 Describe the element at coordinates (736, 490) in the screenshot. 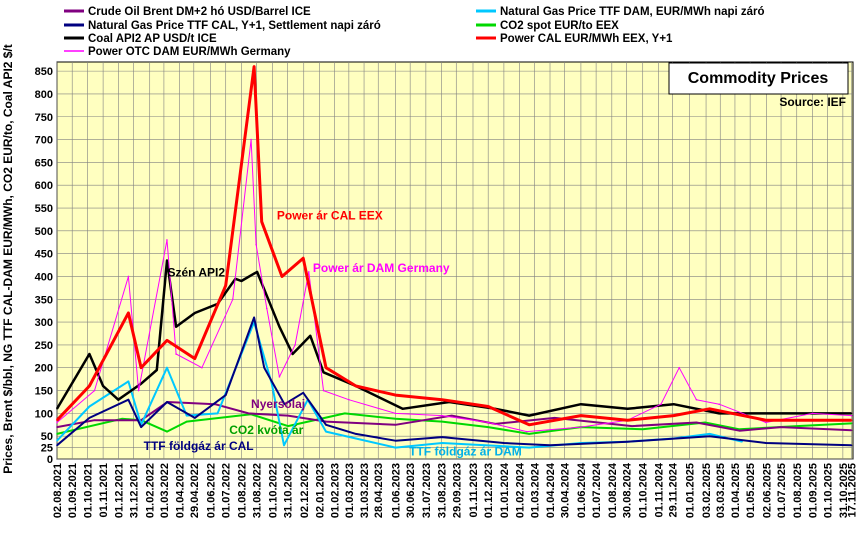

I see `x-tick-label: 01.04.2025` at that location.